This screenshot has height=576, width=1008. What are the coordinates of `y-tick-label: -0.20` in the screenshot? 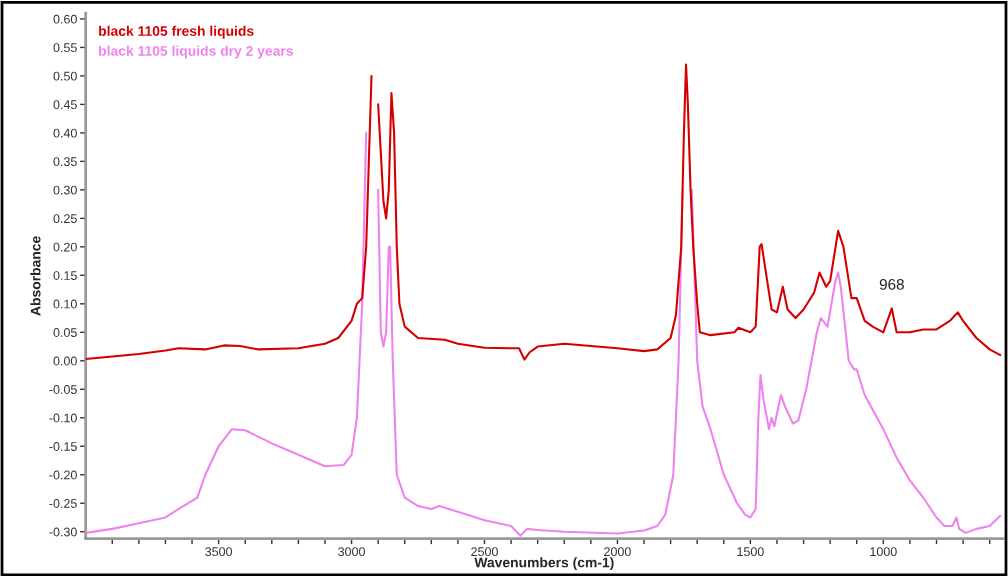 It's located at (63, 475).